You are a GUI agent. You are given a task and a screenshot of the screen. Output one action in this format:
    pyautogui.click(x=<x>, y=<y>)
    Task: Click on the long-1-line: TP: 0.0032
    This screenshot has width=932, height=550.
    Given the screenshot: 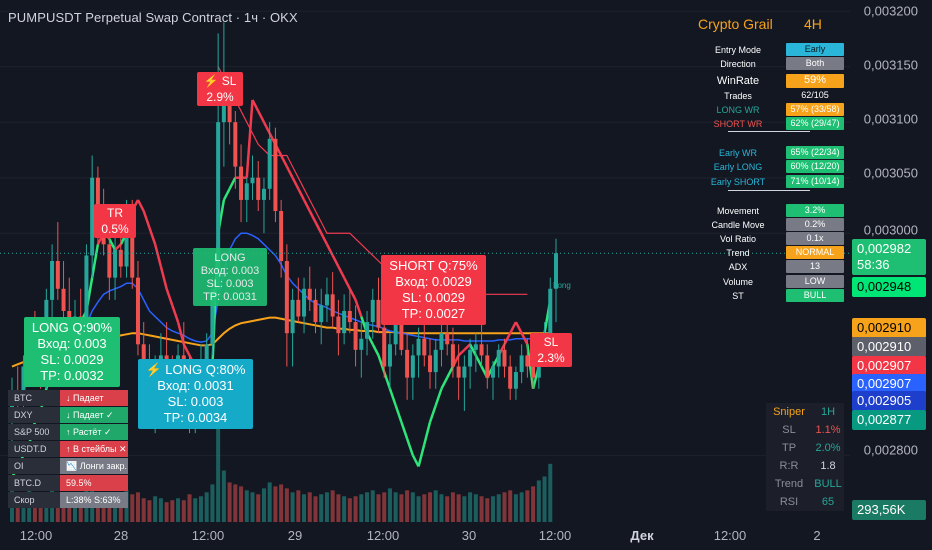 What is the action you would take?
    pyautogui.click(x=72, y=375)
    